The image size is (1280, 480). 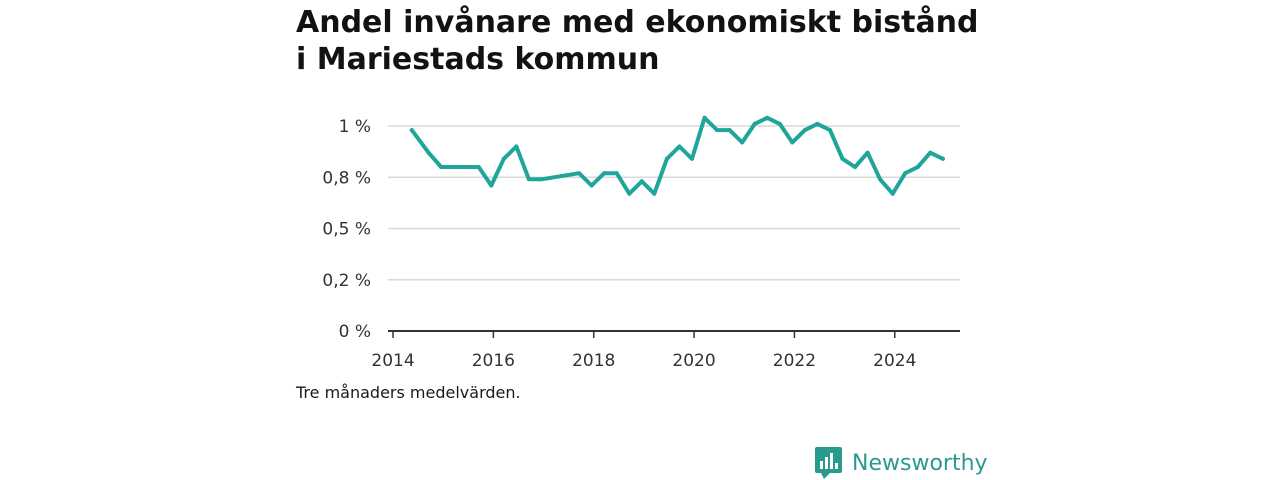 I want to click on series-line, so click(x=677, y=155).